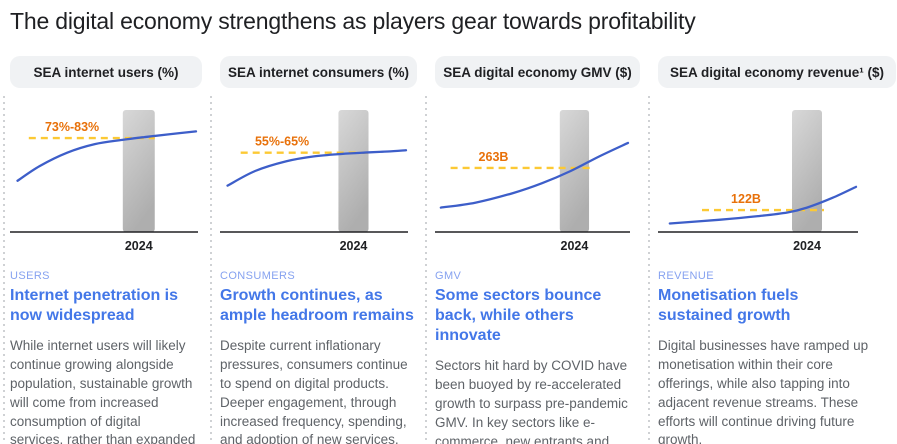 This screenshot has height=444, width=897. What do you see at coordinates (758, 181) in the screenshot?
I see `trend-chart-svg: 122B 2024` at bounding box center [758, 181].